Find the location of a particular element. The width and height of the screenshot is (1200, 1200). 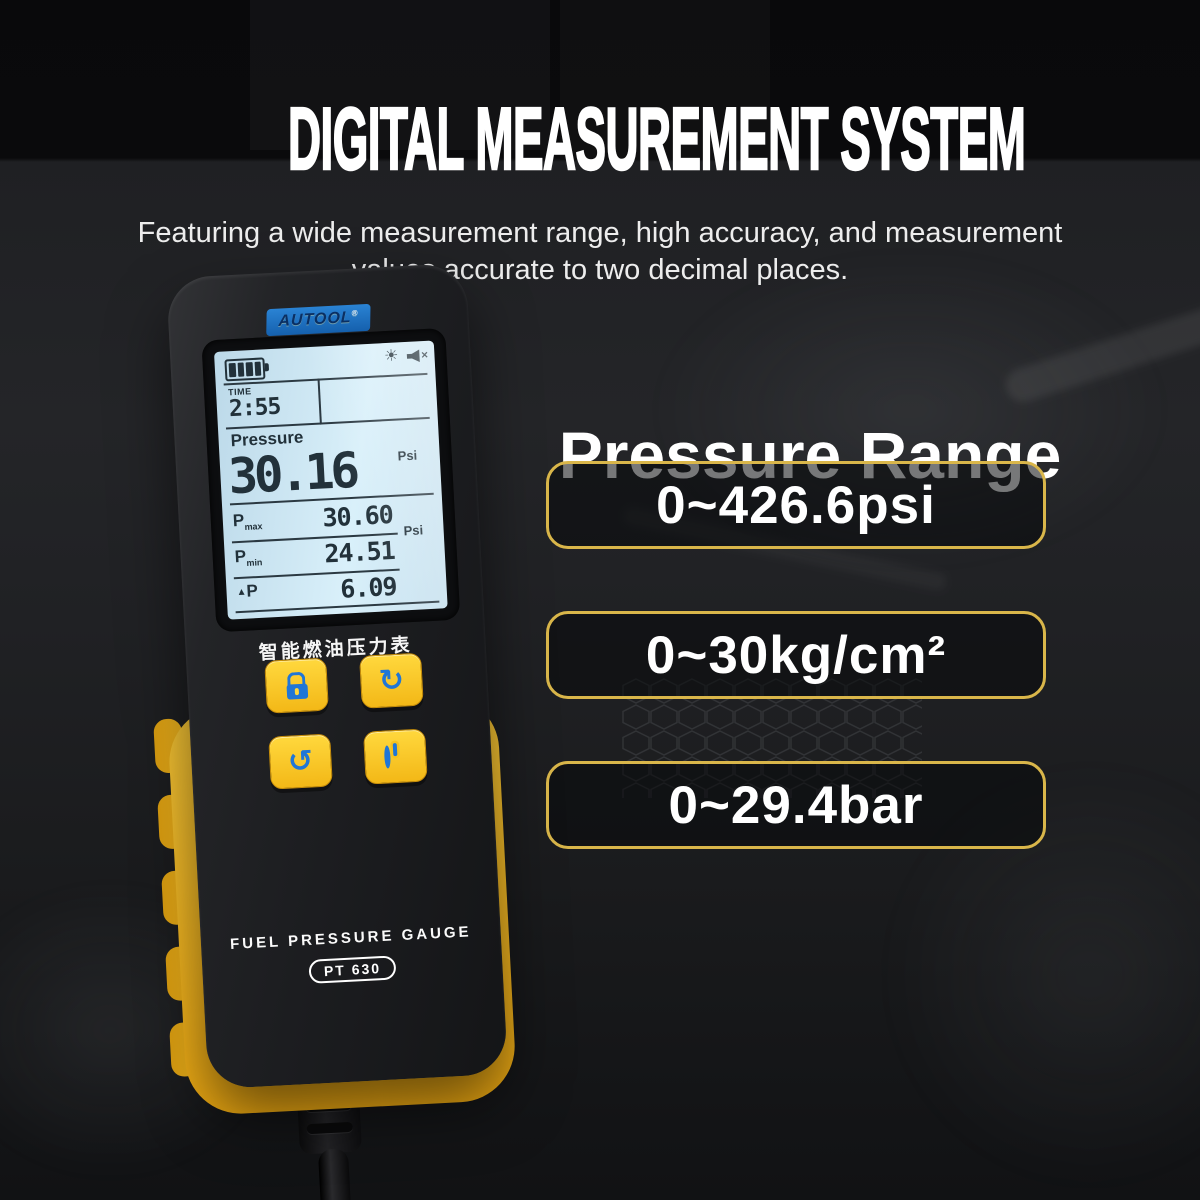

pmin-value: 24.51 is located at coordinates (359, 552).